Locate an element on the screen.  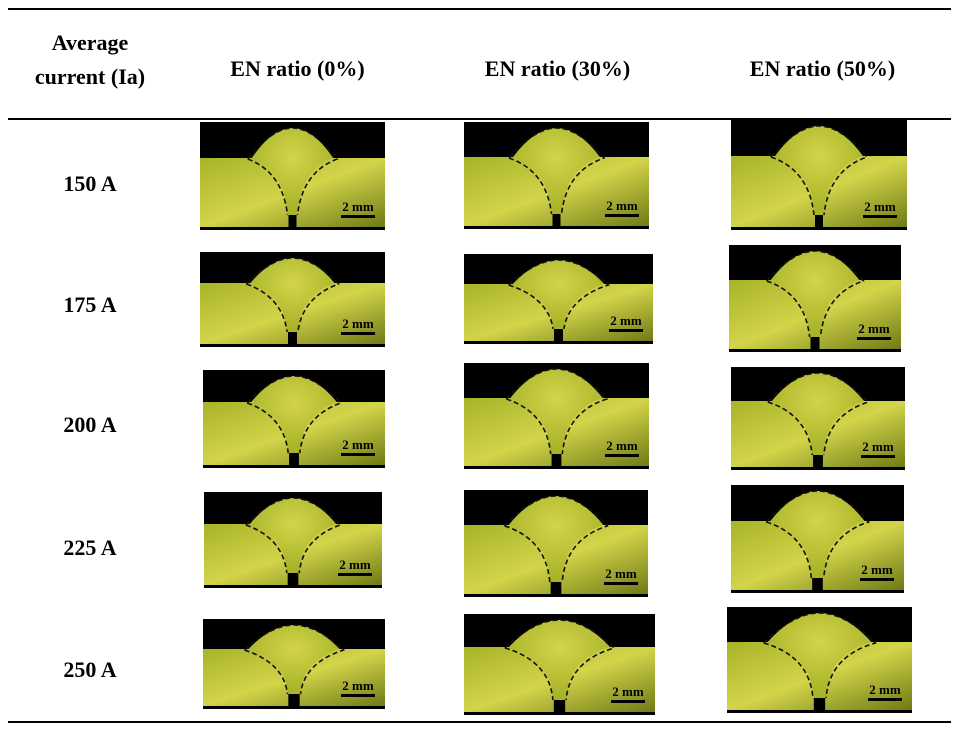
weld-micrograph-r3-c1: 2 mm is located at coordinates (556, 543).